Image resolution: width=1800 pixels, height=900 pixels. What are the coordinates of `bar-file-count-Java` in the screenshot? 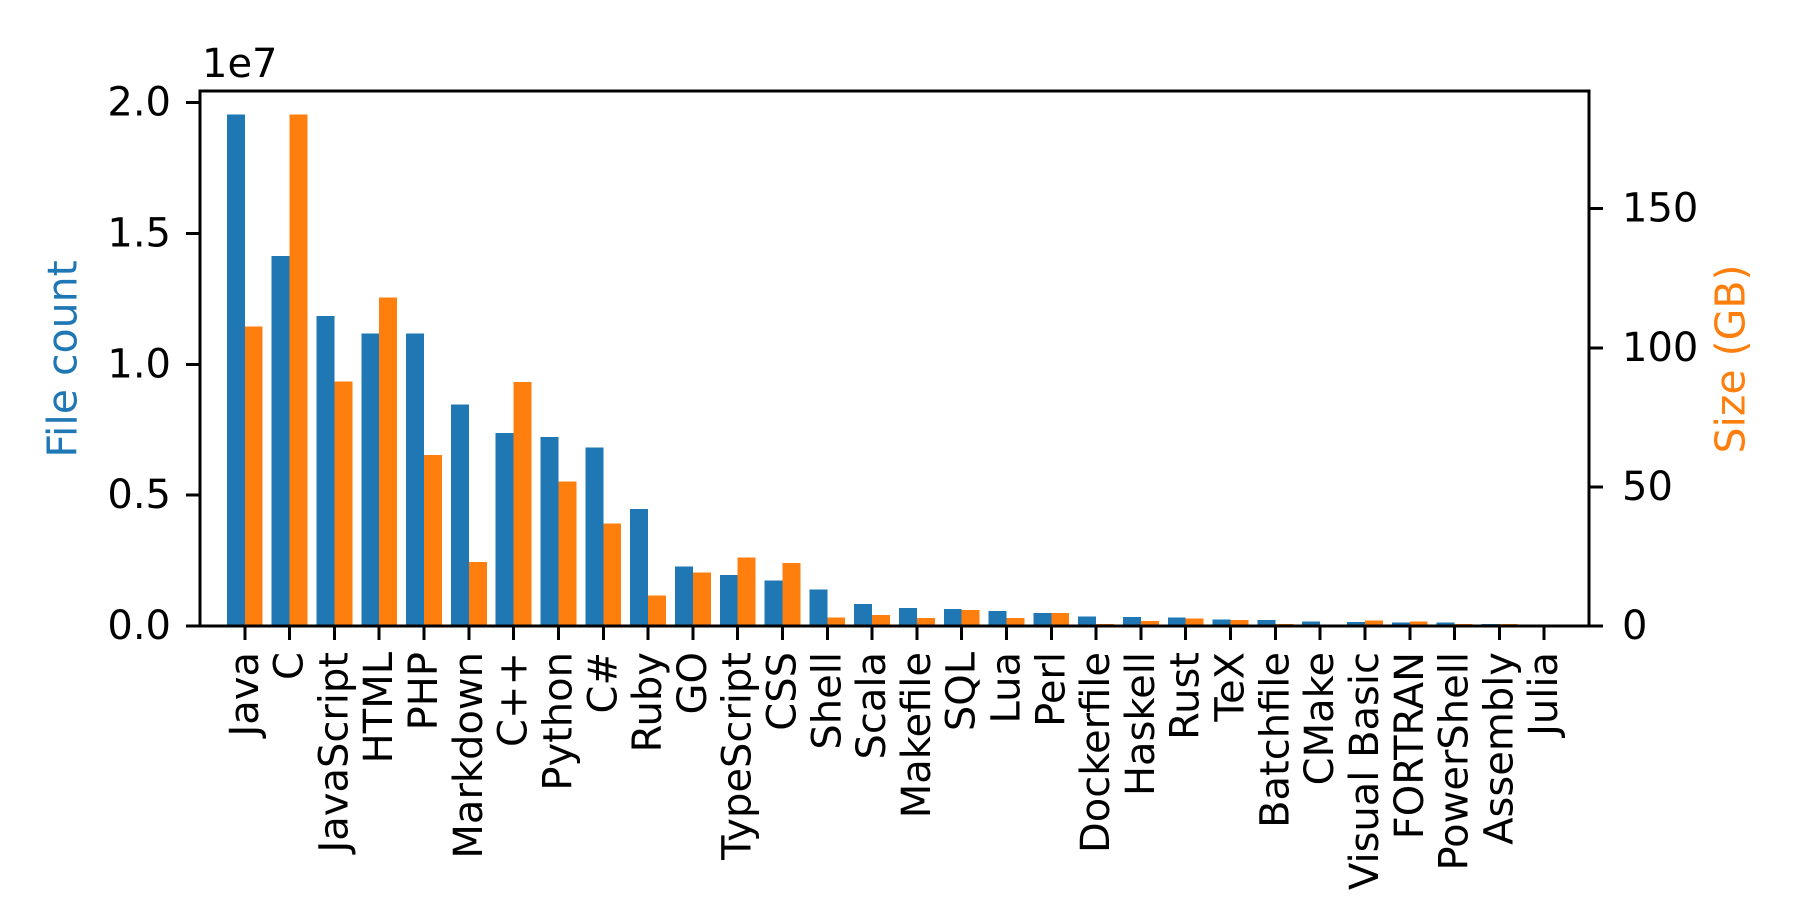 It's located at (235, 370).